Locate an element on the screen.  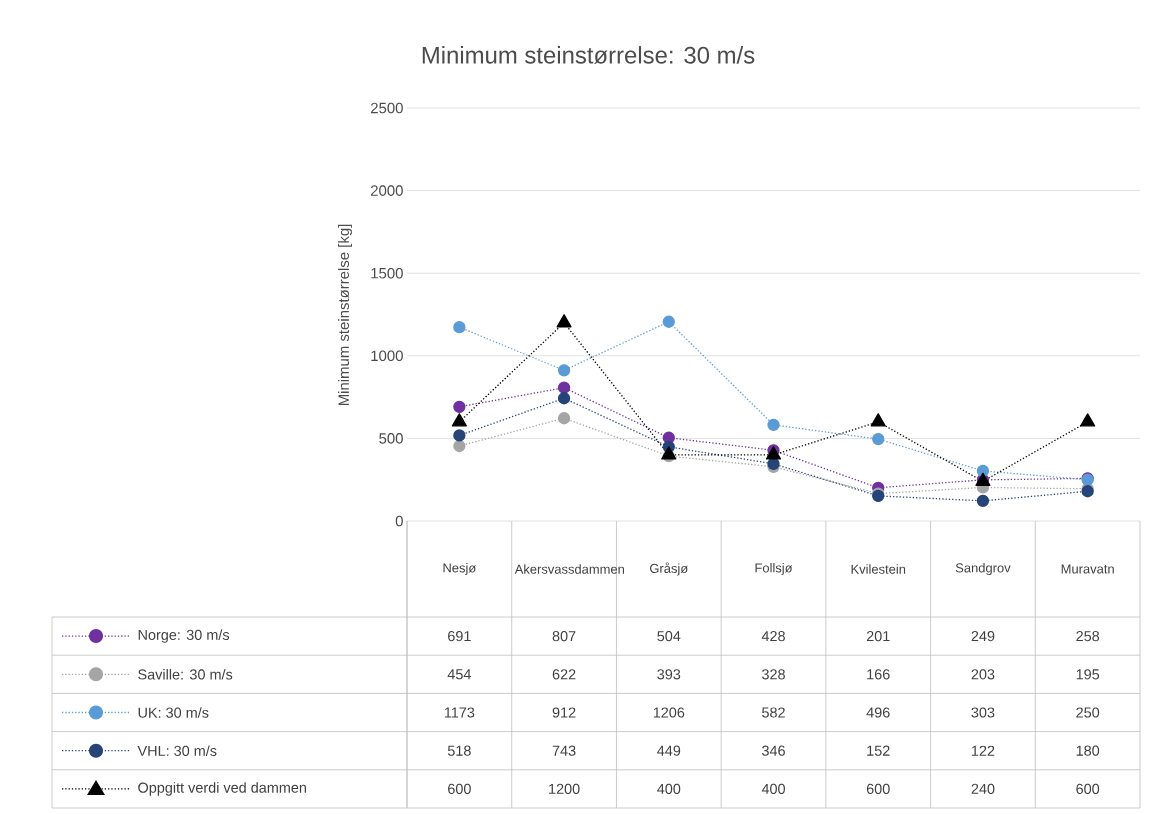
chart-title: Minimum steinstørrelse: 30 m/s is located at coordinates (588, 55).